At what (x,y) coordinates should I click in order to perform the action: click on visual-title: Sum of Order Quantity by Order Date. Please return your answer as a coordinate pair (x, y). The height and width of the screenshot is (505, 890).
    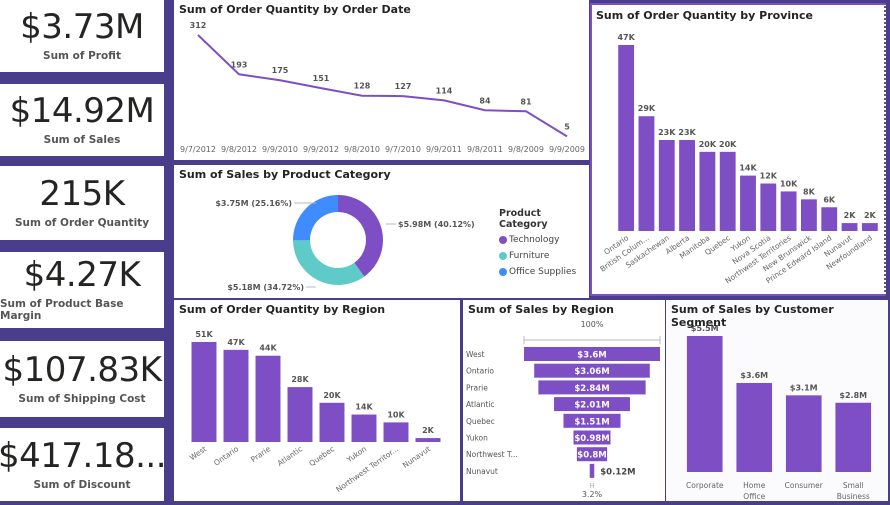
    Looking at the image, I should click on (295, 9).